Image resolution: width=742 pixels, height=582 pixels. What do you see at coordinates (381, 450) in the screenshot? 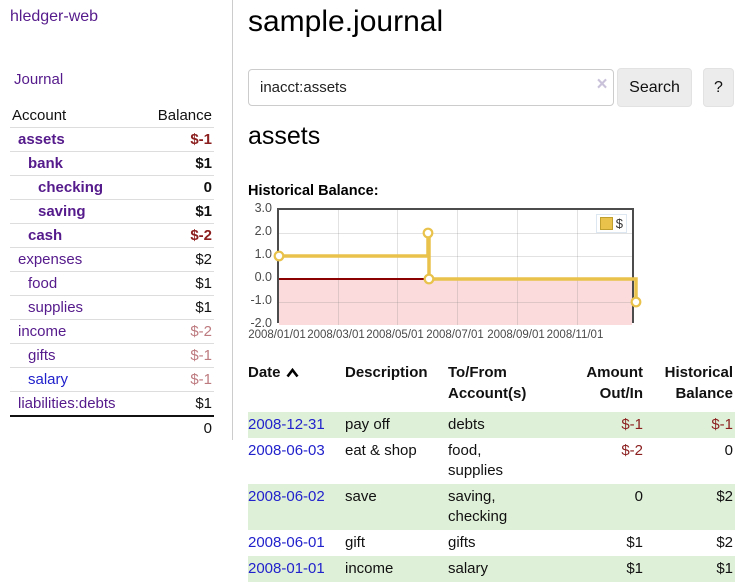
I see `transaction-description: eat & shop` at bounding box center [381, 450].